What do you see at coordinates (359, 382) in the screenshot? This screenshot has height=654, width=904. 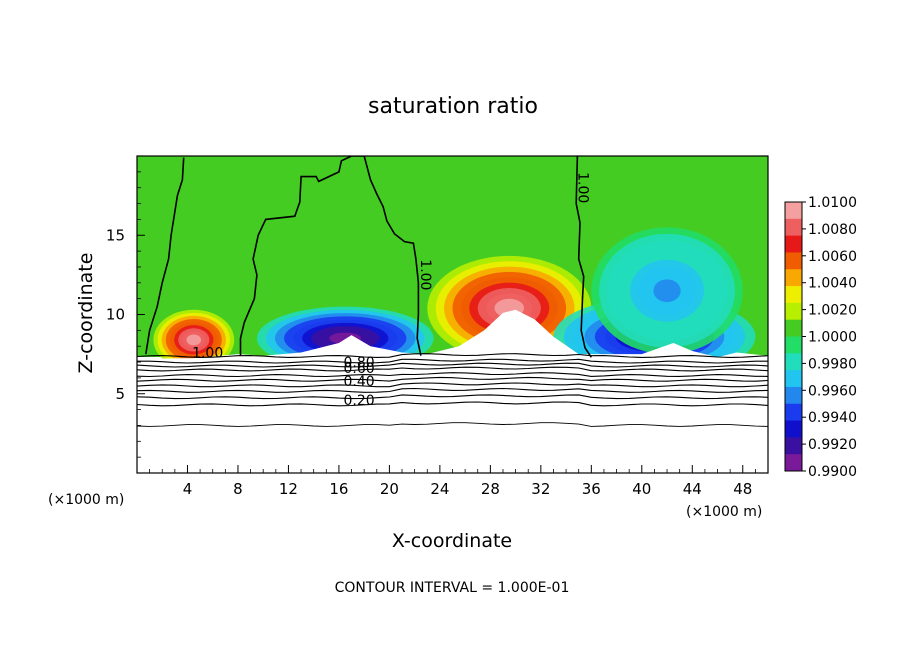 I see `contour-label: 0.40` at bounding box center [359, 382].